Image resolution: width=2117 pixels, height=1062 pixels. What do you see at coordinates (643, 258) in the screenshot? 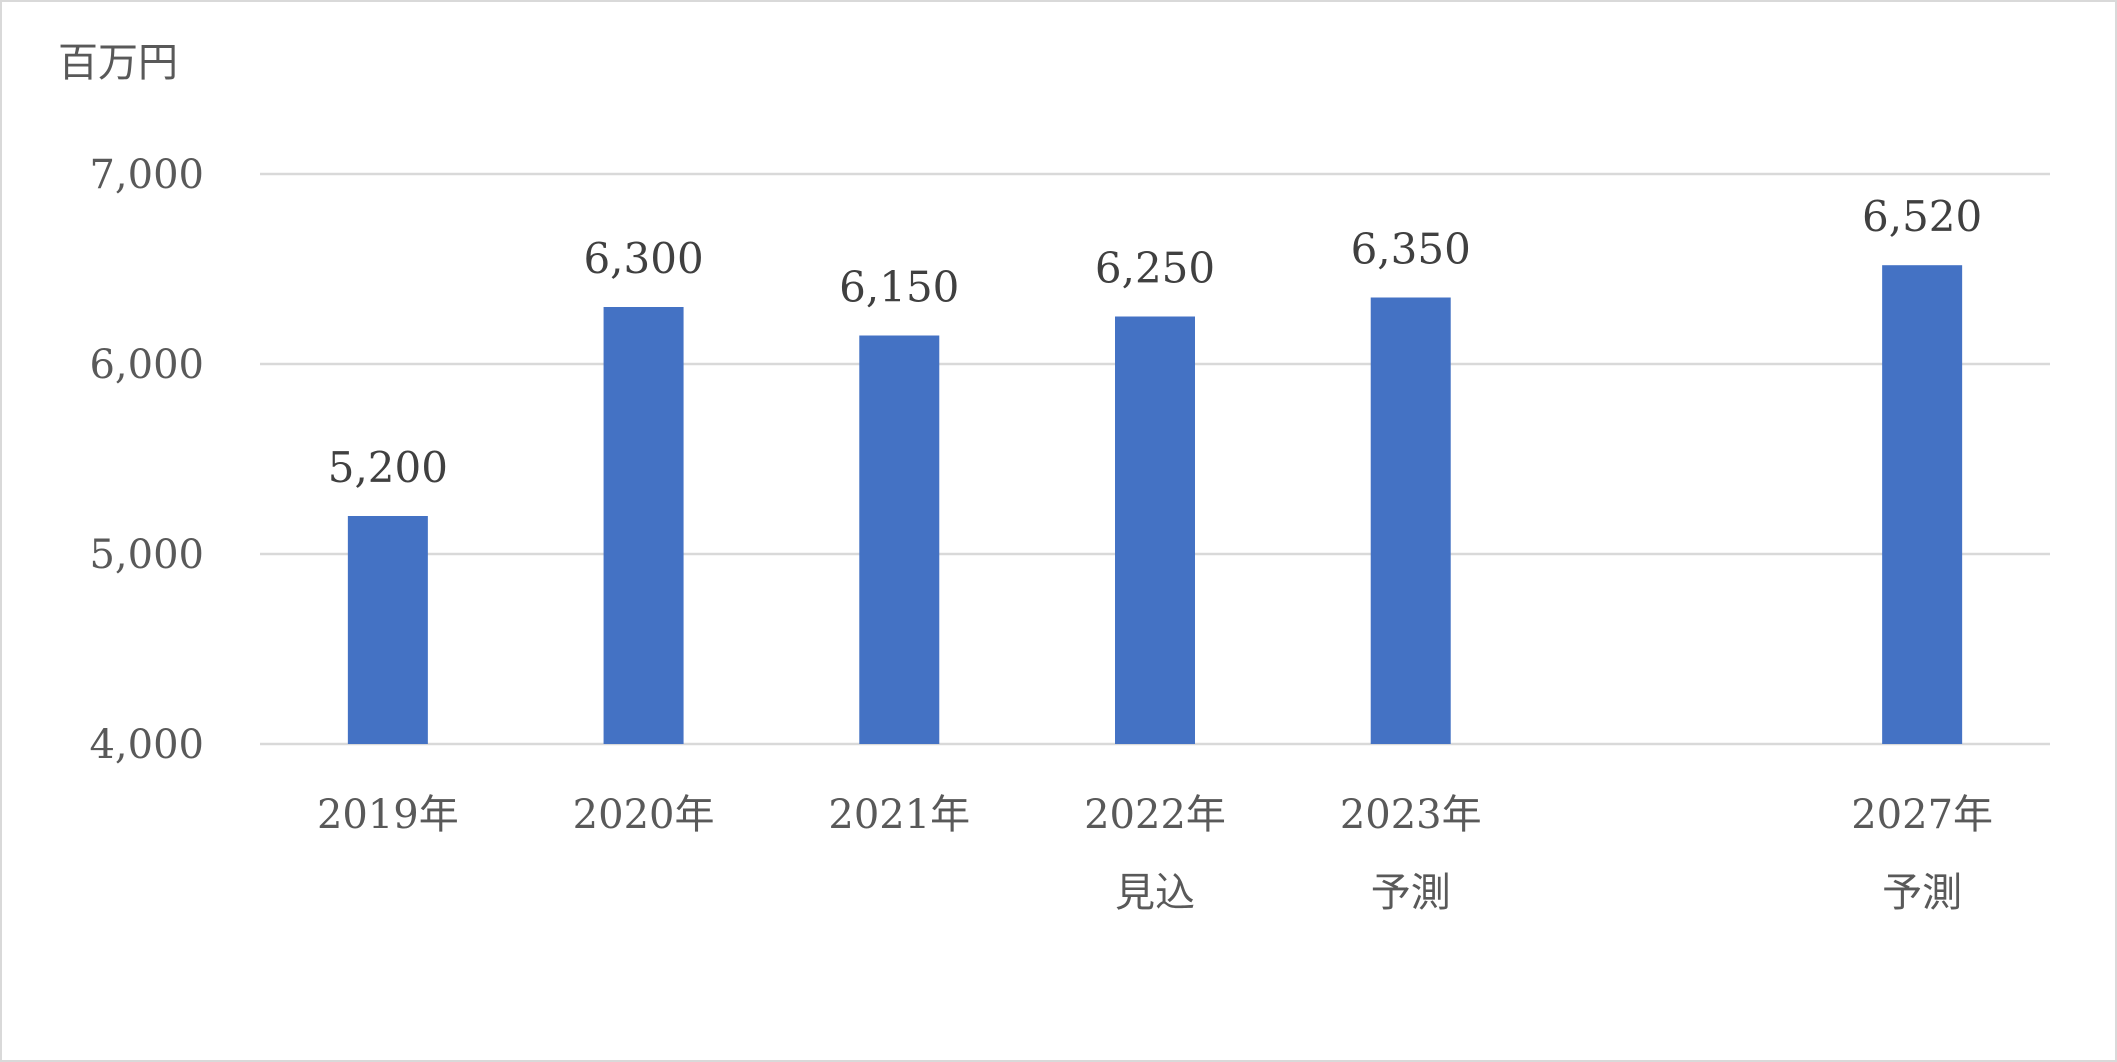
I see `data-label: 6,300` at bounding box center [643, 258].